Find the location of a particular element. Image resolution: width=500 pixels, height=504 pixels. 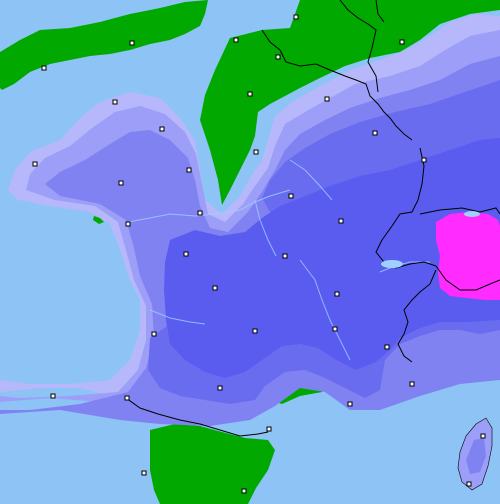

england-landmass is located at coordinates (104, 45).